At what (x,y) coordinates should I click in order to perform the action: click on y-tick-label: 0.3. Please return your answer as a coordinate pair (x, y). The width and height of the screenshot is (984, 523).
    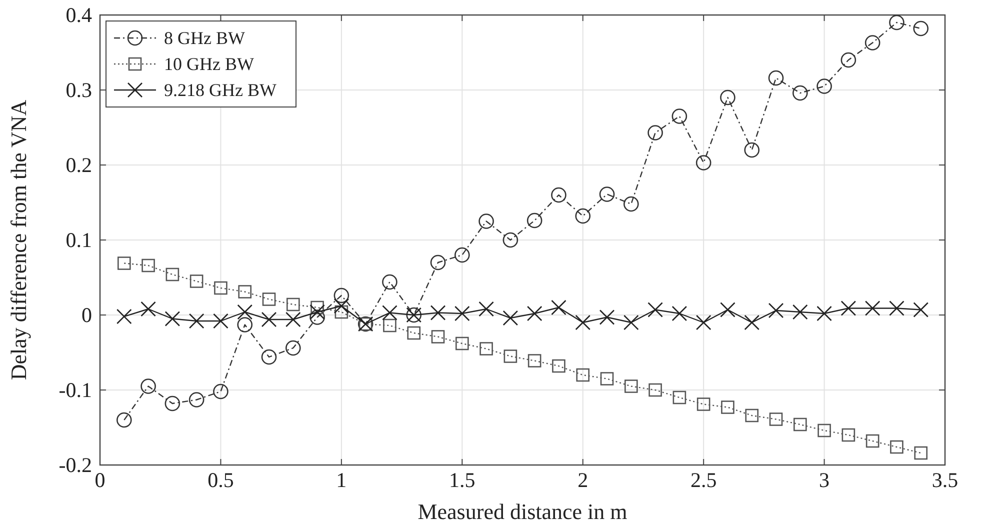
    Looking at the image, I should click on (79, 90).